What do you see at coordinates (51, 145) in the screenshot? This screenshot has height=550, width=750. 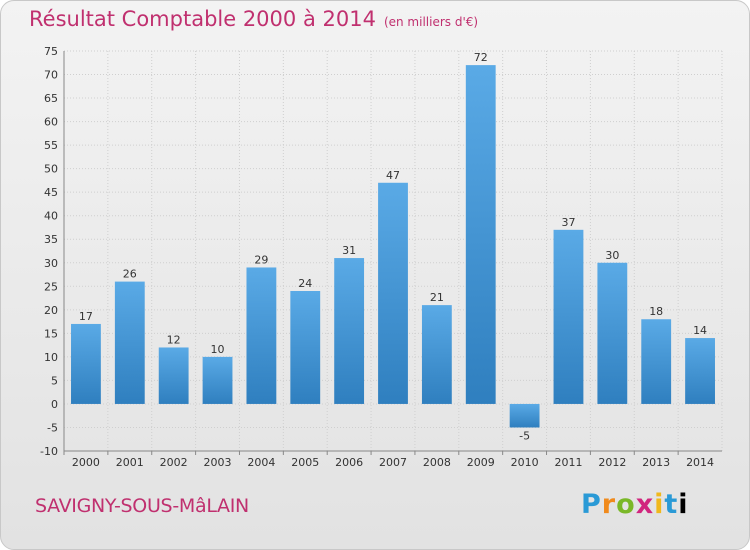 I see `y-tick-label: 55` at bounding box center [51, 145].